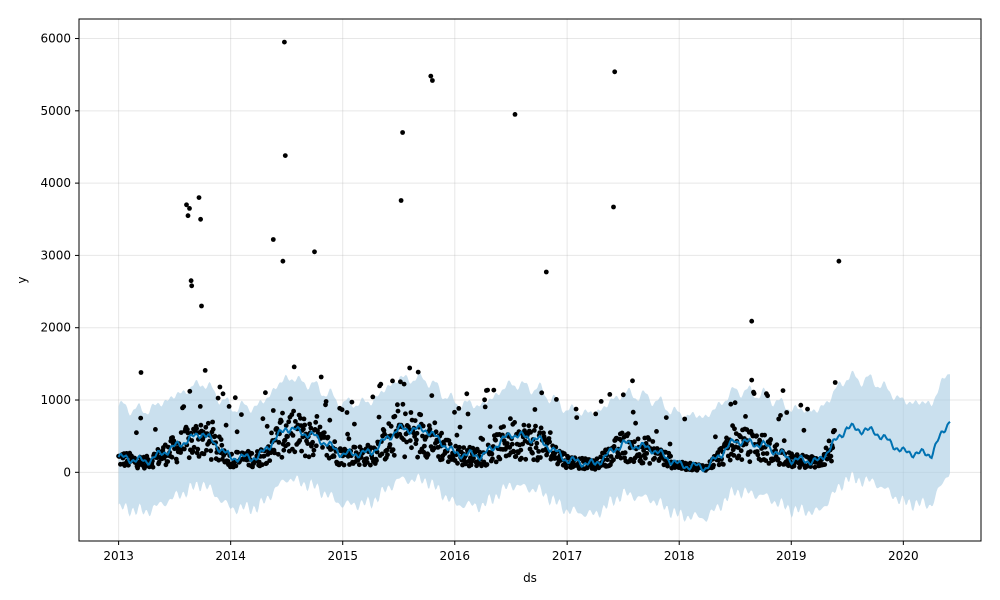 The height and width of the screenshot is (600, 1000). I want to click on y-tick-label: 0, so click(67, 472).